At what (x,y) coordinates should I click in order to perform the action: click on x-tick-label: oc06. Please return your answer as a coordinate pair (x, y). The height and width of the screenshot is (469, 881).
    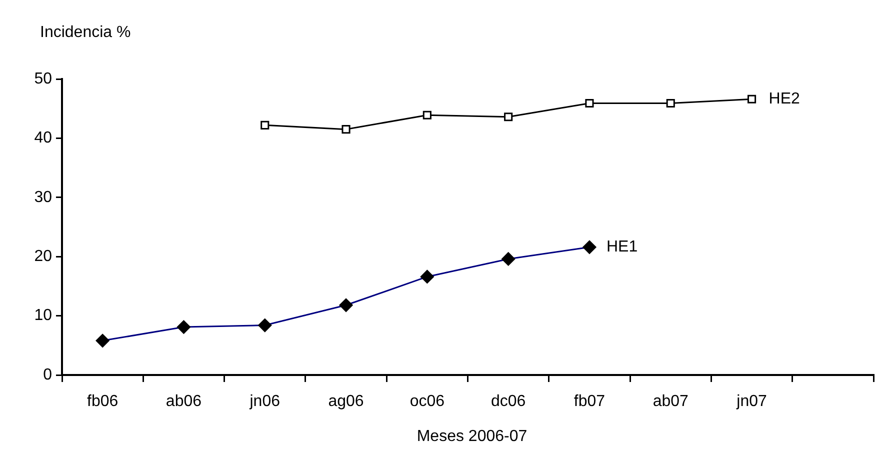
    Looking at the image, I should click on (427, 401).